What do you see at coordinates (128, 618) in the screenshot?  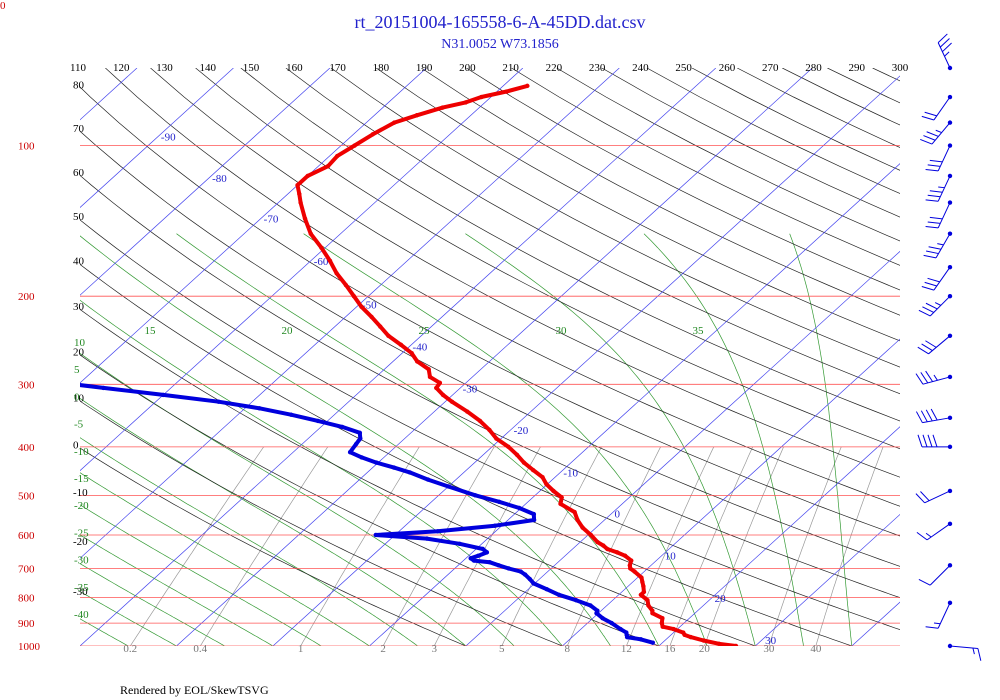 I see `moist-adiabat-line` at bounding box center [128, 618].